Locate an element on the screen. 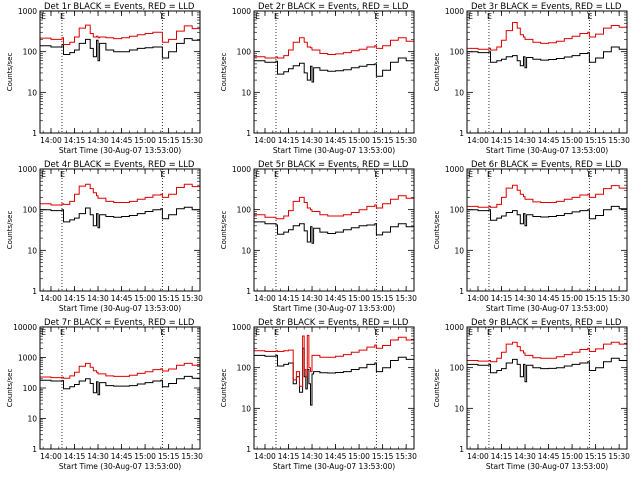 This screenshot has width=640, height=480. panel-title: Det 7r BLACK = Events, RED = LLD is located at coordinates (119, 323).